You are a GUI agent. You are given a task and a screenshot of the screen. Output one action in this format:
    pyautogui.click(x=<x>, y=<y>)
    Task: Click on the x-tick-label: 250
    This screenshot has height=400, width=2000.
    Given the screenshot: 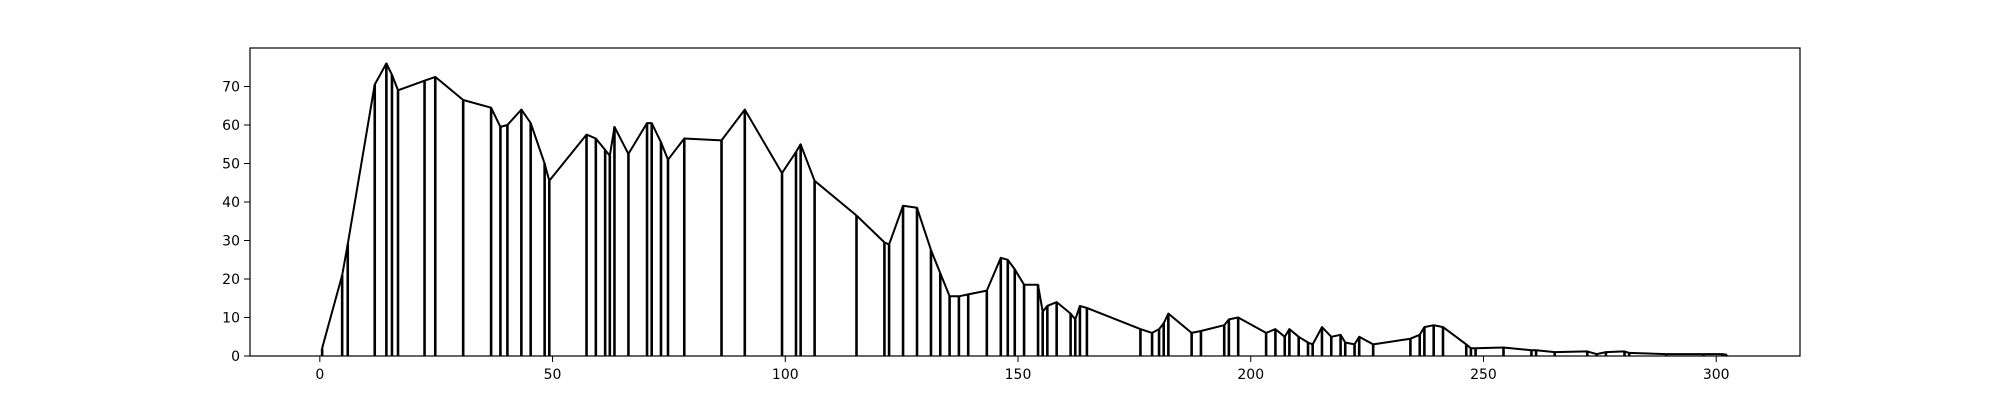 What is the action you would take?
    pyautogui.click(x=1483, y=375)
    